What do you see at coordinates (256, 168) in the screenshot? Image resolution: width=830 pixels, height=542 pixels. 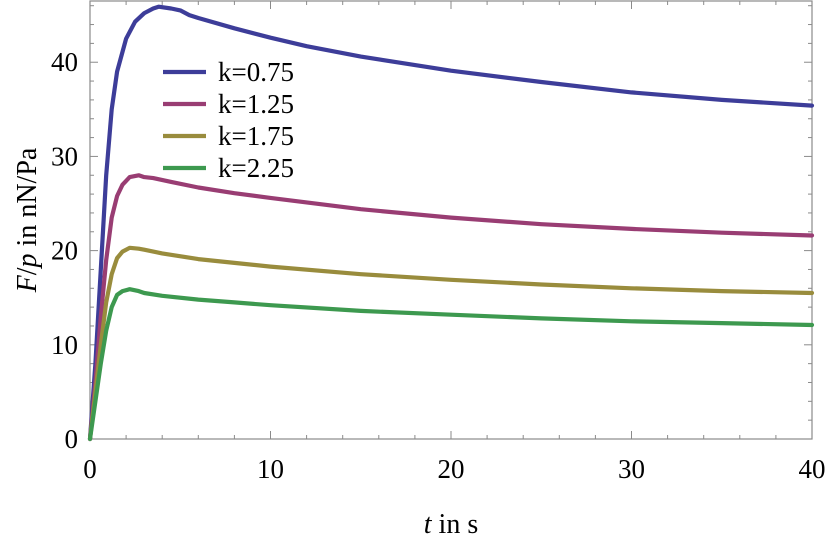 I see `legend-label: k=2.25` at bounding box center [256, 168].